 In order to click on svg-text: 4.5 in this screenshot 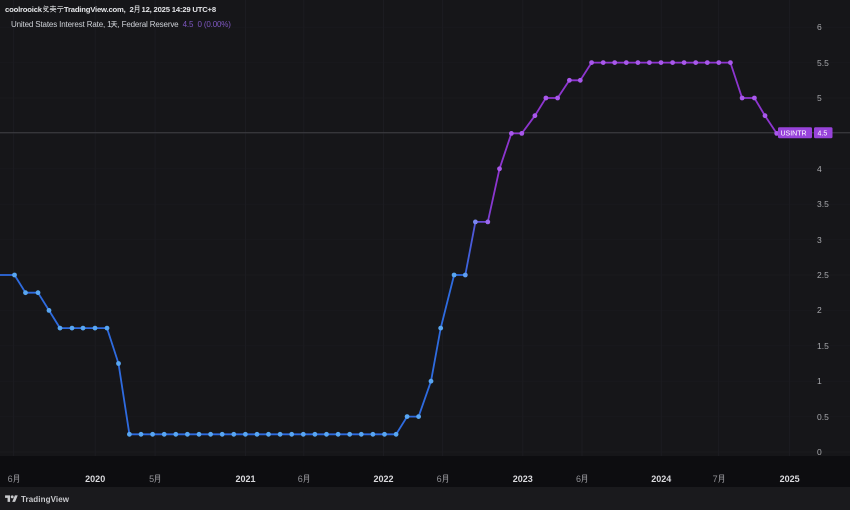, I will do `click(823, 134)`.